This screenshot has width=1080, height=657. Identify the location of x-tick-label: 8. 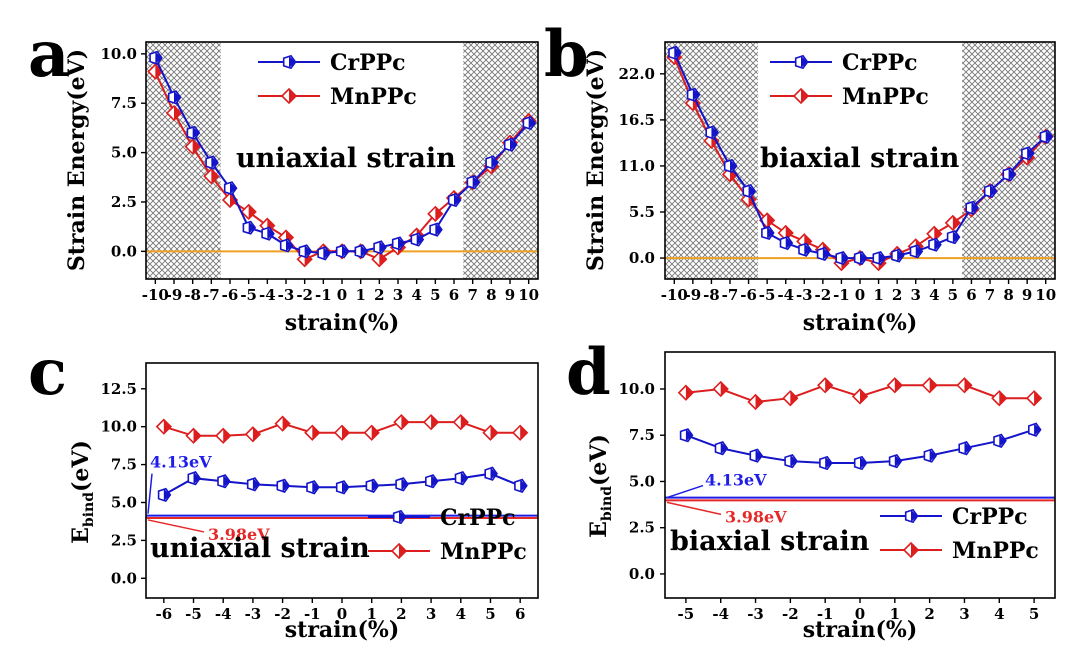
(491, 295).